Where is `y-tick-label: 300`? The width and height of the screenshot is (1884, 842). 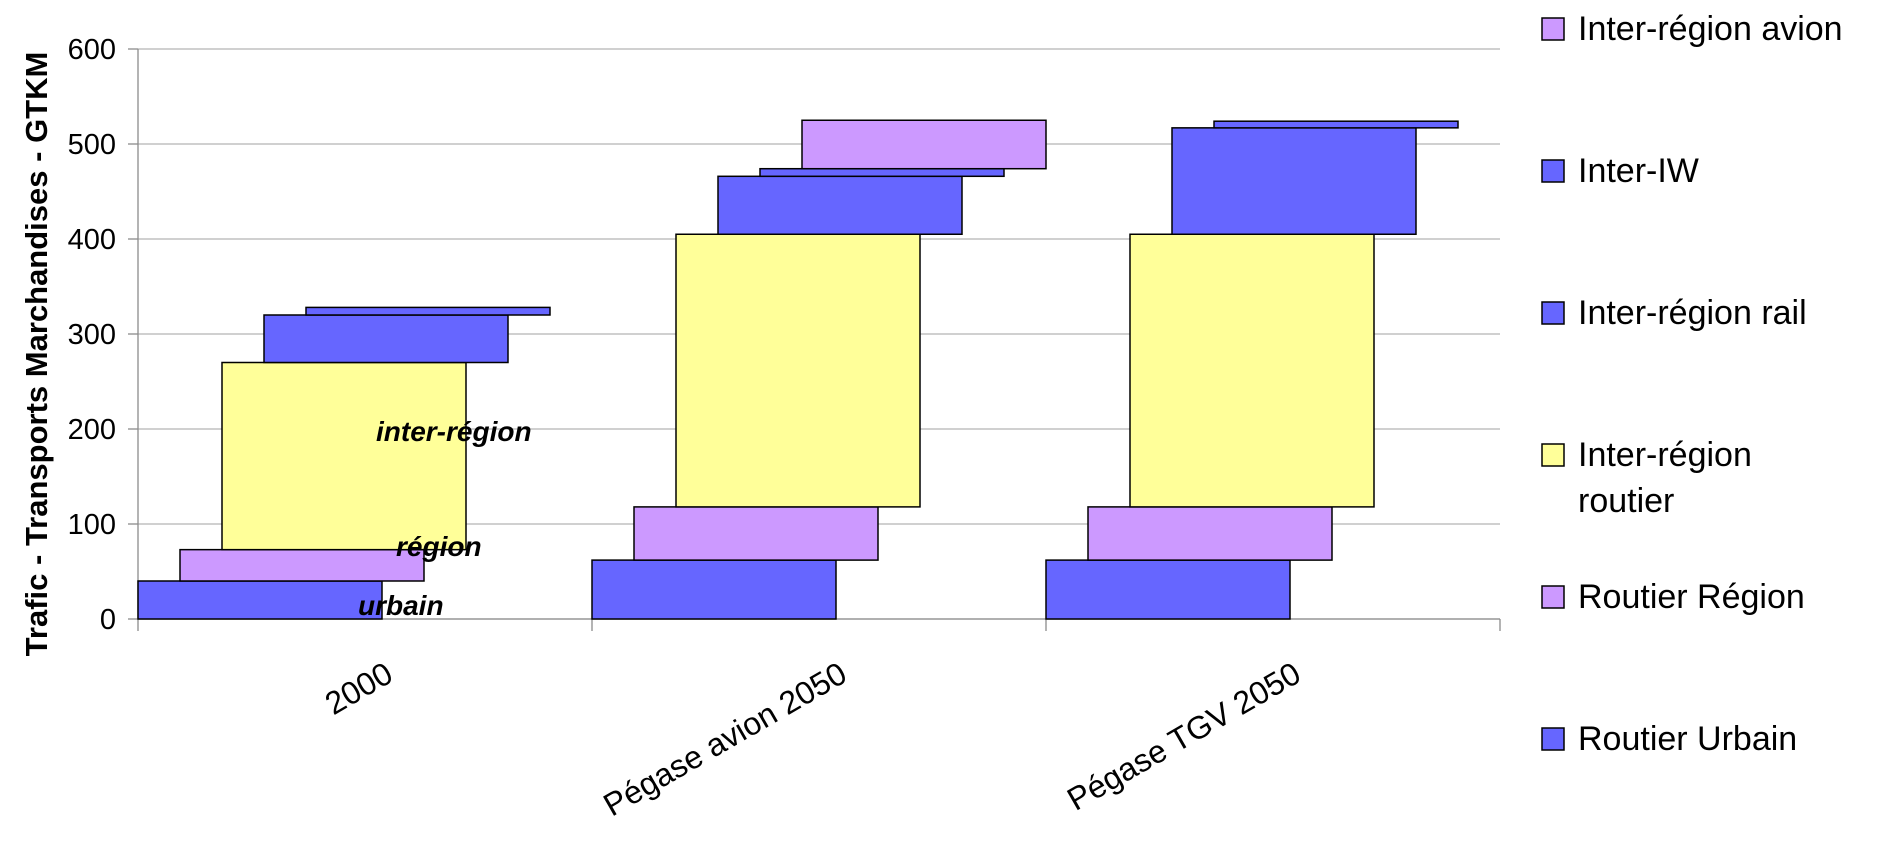
y-tick-label: 300 is located at coordinates (92, 335).